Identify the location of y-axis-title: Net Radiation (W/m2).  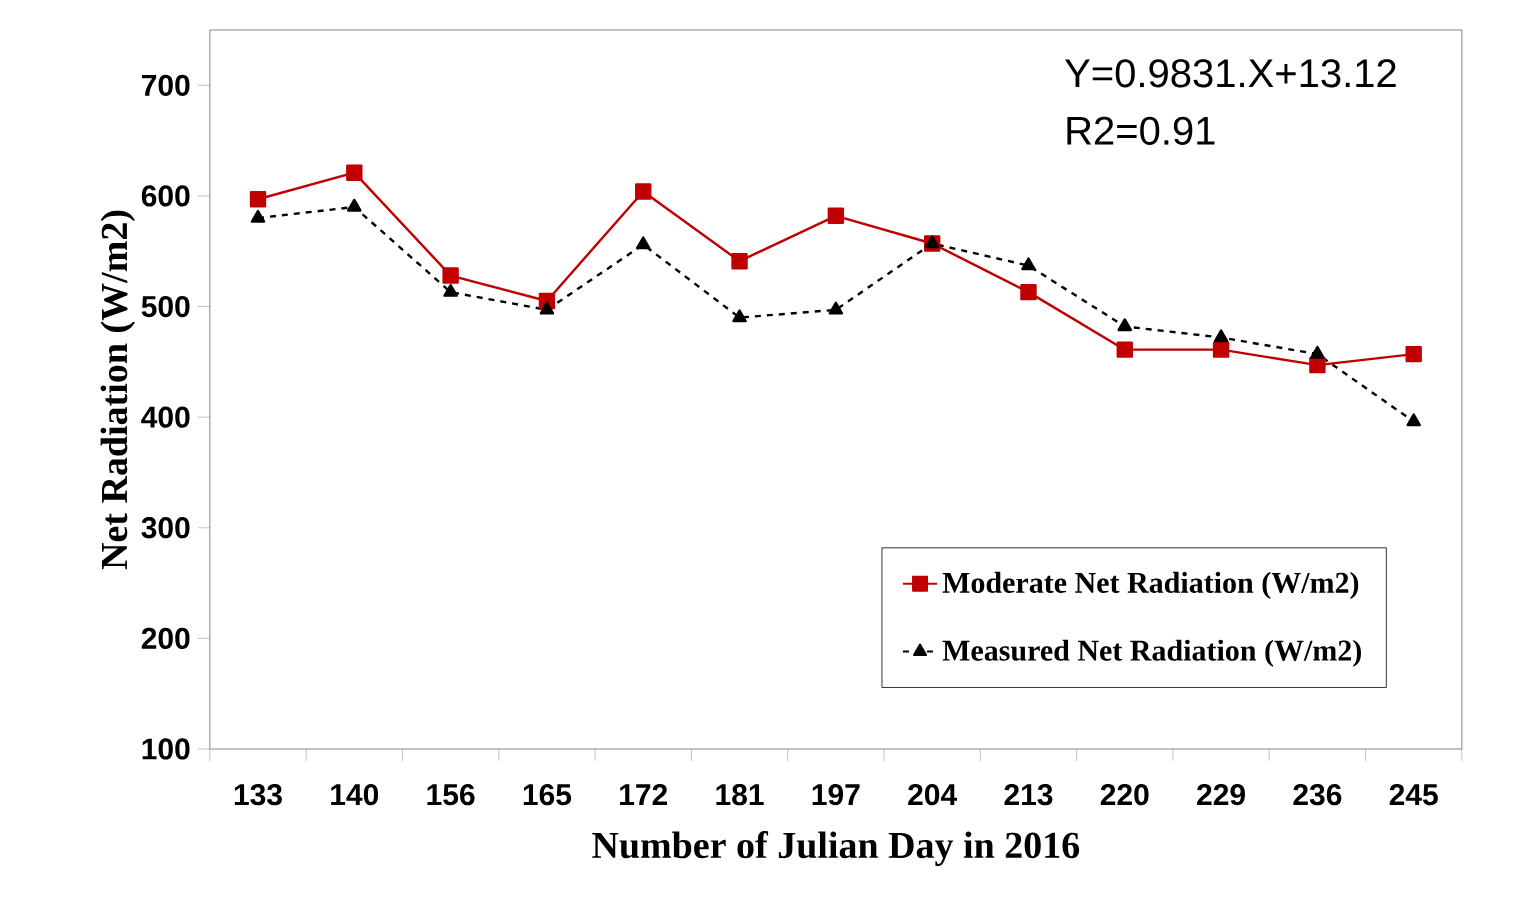
(118, 390).